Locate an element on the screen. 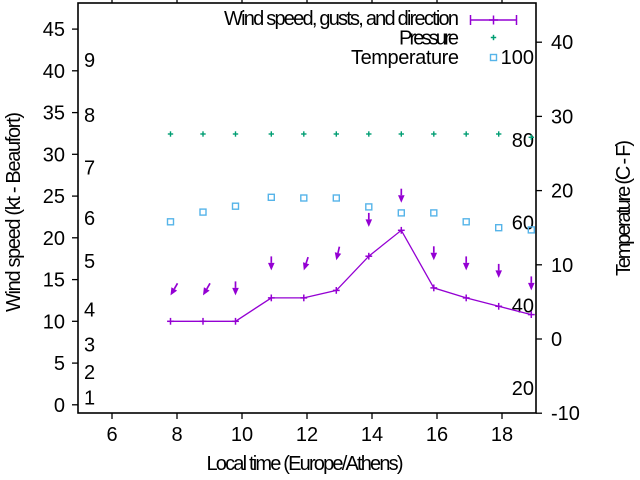 The height and width of the screenshot is (480, 640). left-tick-label: 25 is located at coordinates (54, 197).